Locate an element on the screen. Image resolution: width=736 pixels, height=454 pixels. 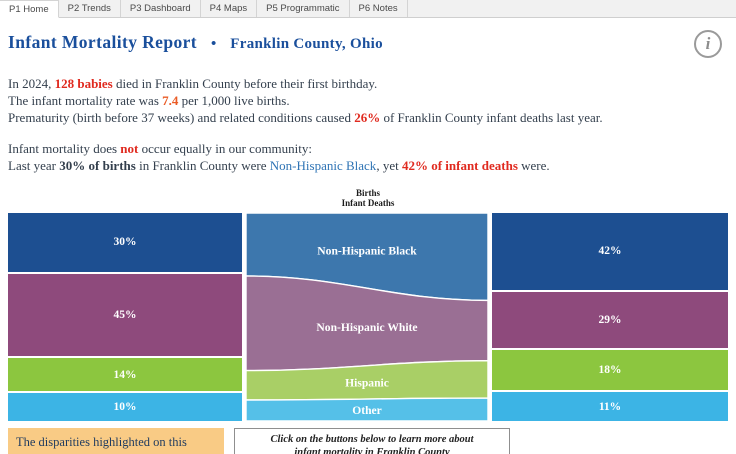
tab-label: P6 Notes is located at coordinates (378, 8).